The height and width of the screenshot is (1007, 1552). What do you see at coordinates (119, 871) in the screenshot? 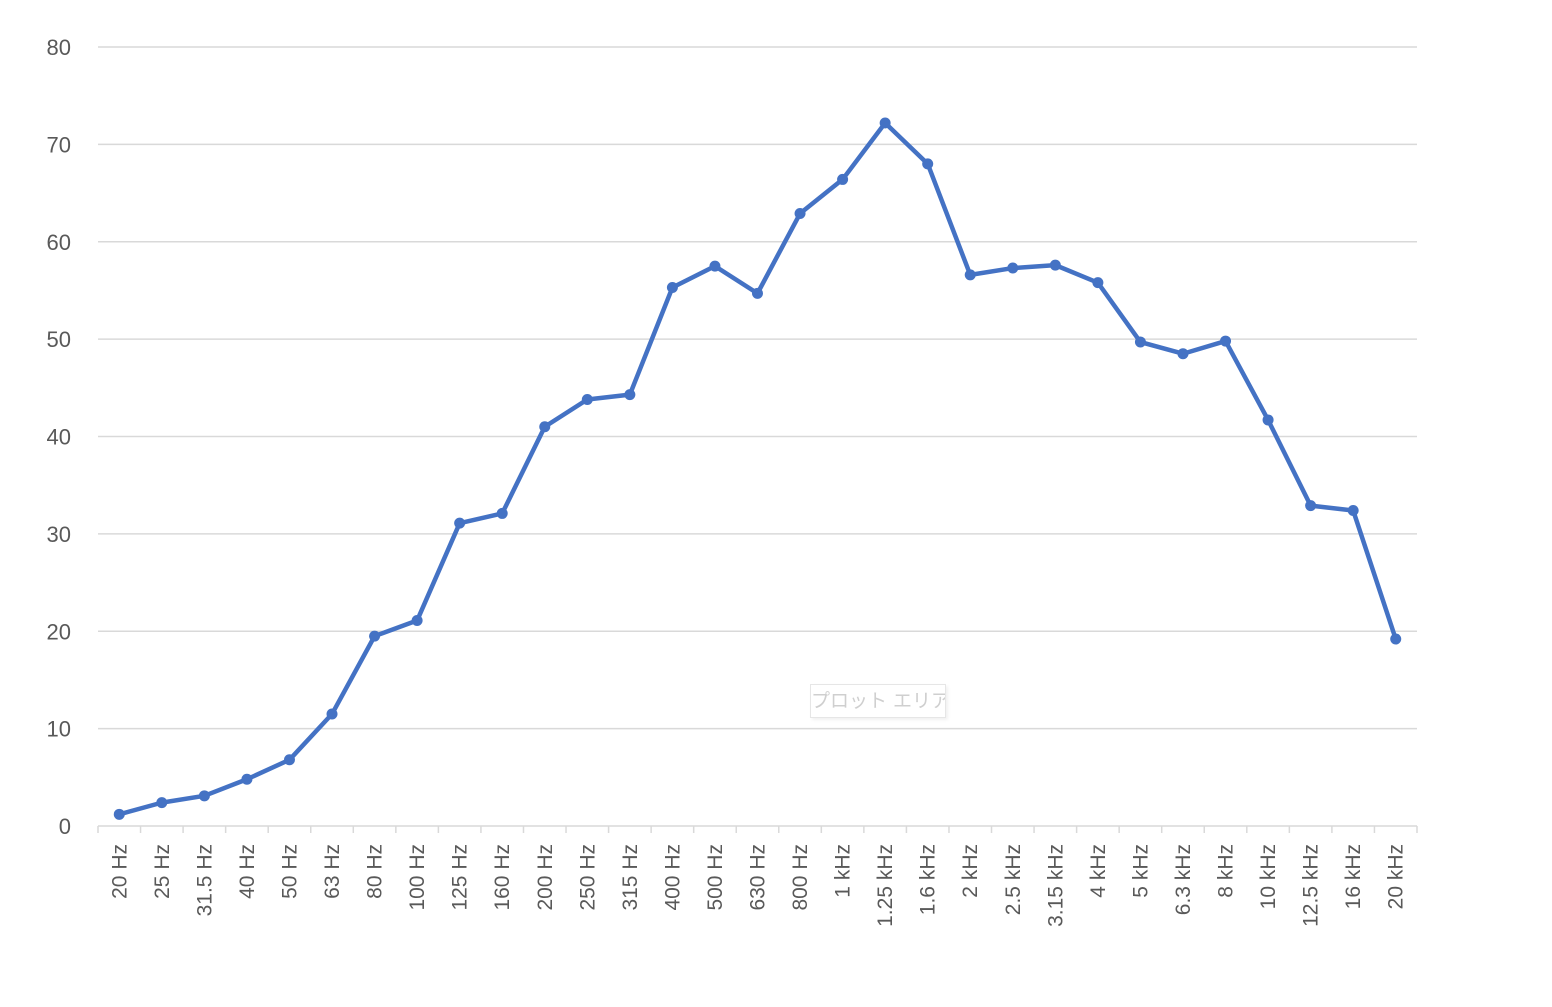
I see `x-tick-label: 20 Hz` at bounding box center [119, 871].